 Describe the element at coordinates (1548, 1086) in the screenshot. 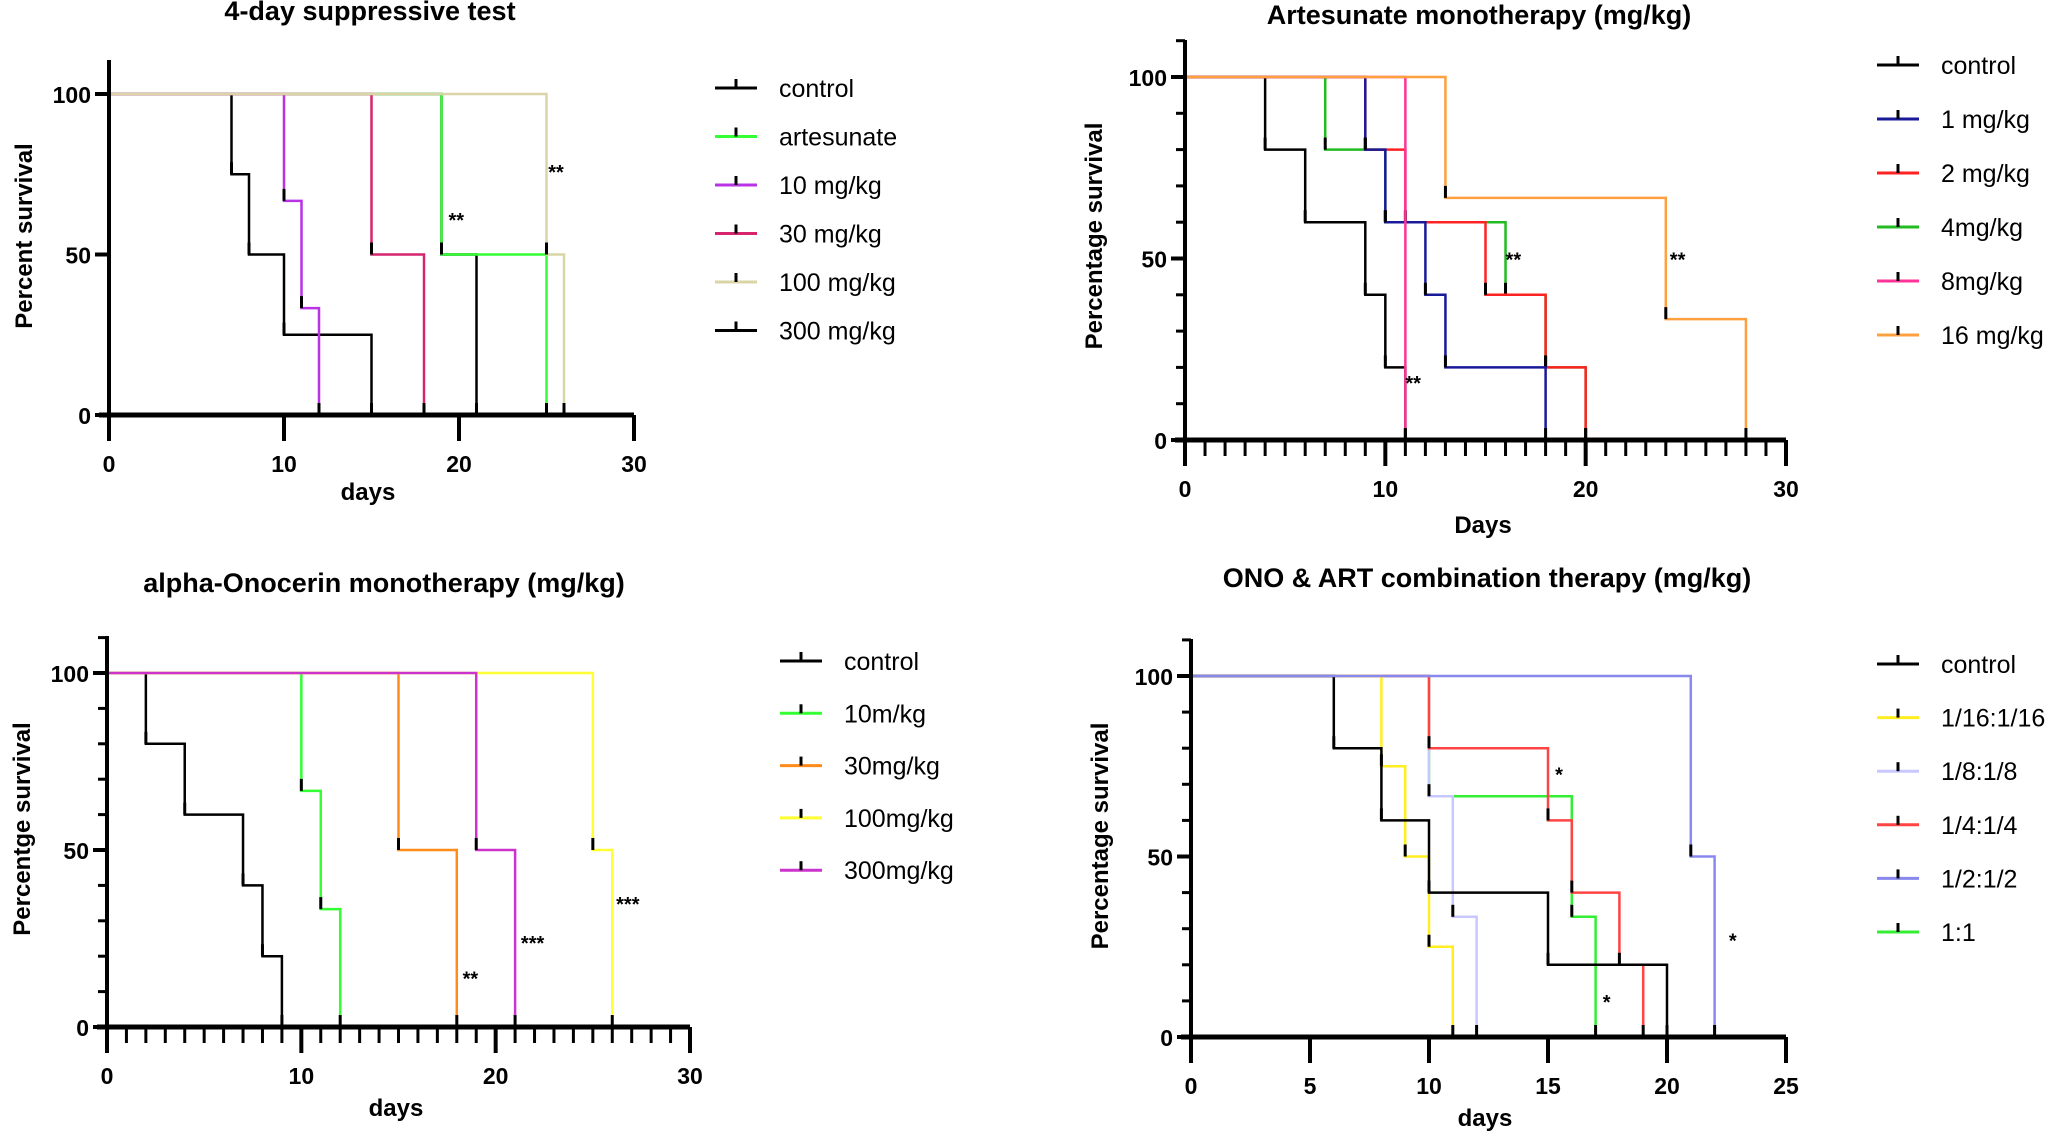

I see `x-tick-label: 15` at that location.